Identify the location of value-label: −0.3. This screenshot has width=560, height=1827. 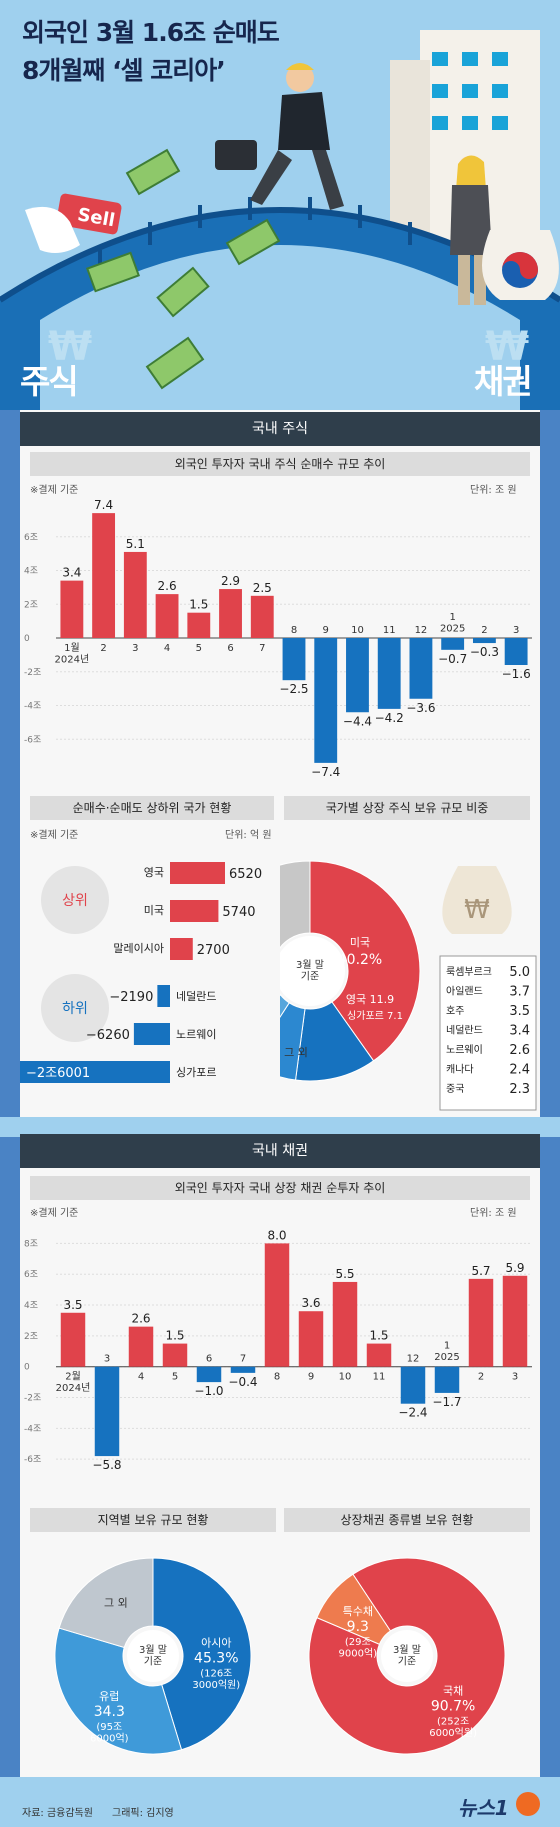
(484, 652).